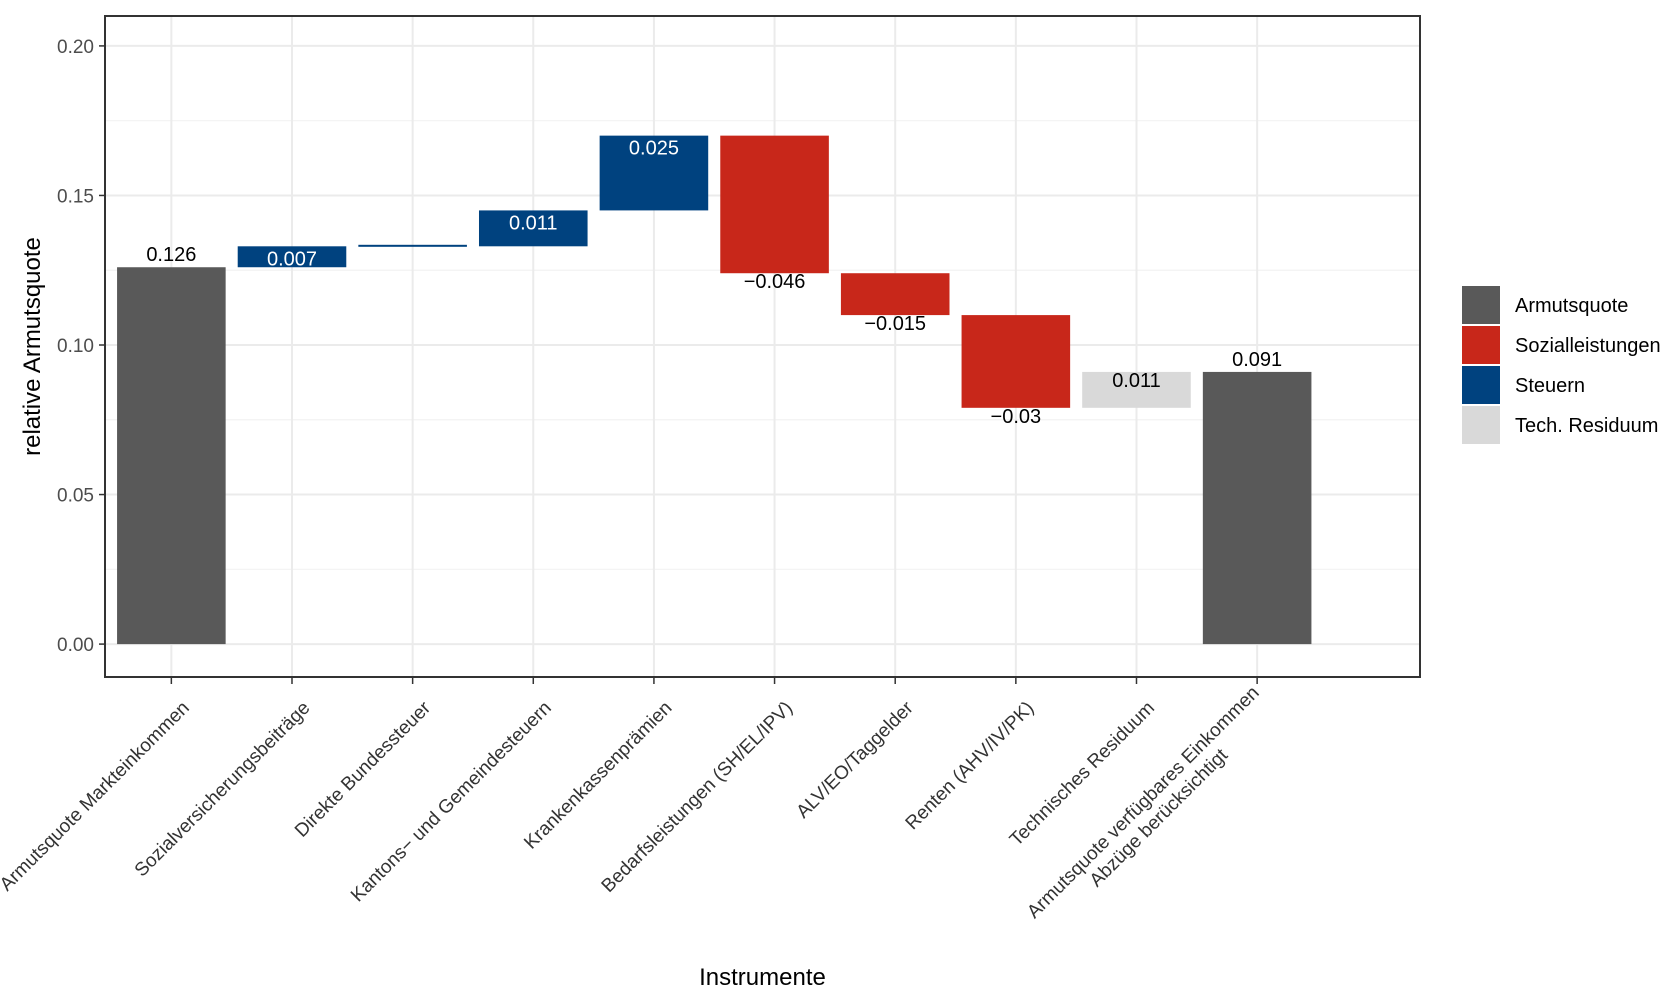 This screenshot has width=1670, height=1002. I want to click on y-axis-title: relative Armutsquote, so click(32, 346).